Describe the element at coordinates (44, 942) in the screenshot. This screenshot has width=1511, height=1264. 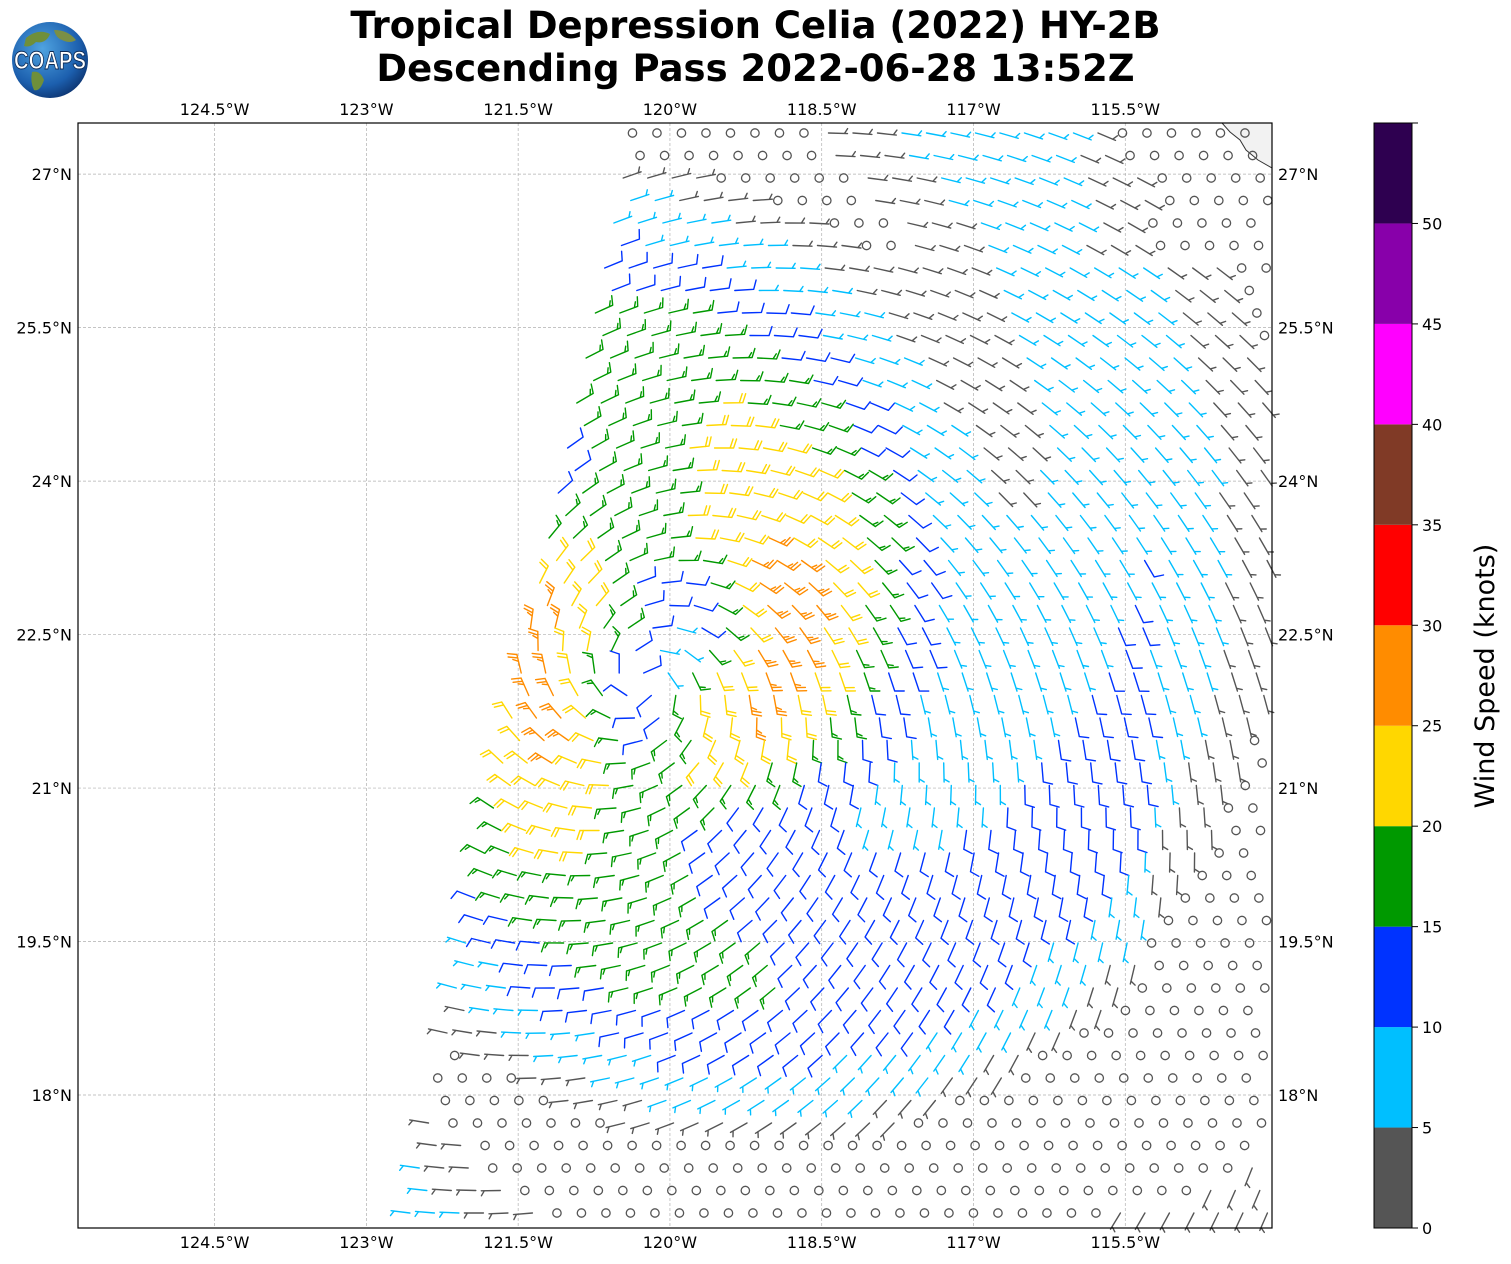
I see `lat-tick-label-left: 19.5°N` at that location.